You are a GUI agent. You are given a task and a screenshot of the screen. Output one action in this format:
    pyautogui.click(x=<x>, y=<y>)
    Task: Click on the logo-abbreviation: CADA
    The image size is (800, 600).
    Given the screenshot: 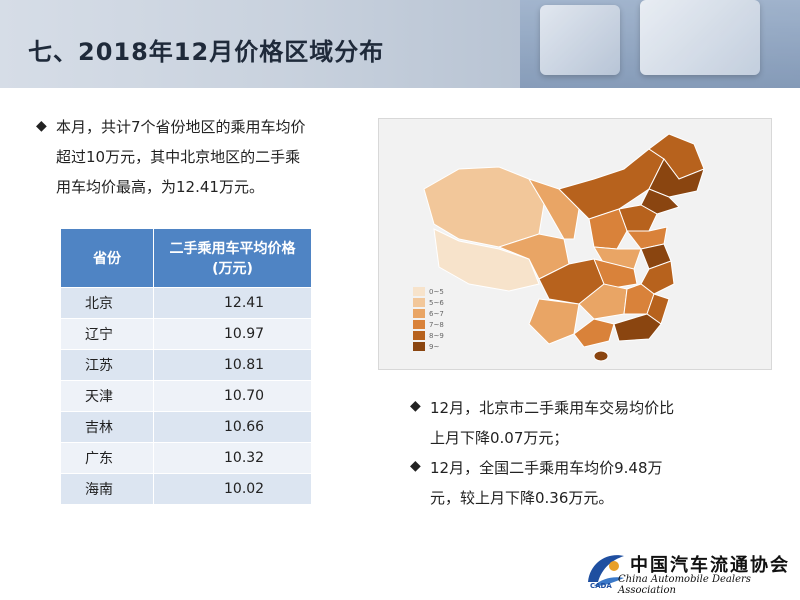 What is the action you would take?
    pyautogui.click(x=601, y=586)
    